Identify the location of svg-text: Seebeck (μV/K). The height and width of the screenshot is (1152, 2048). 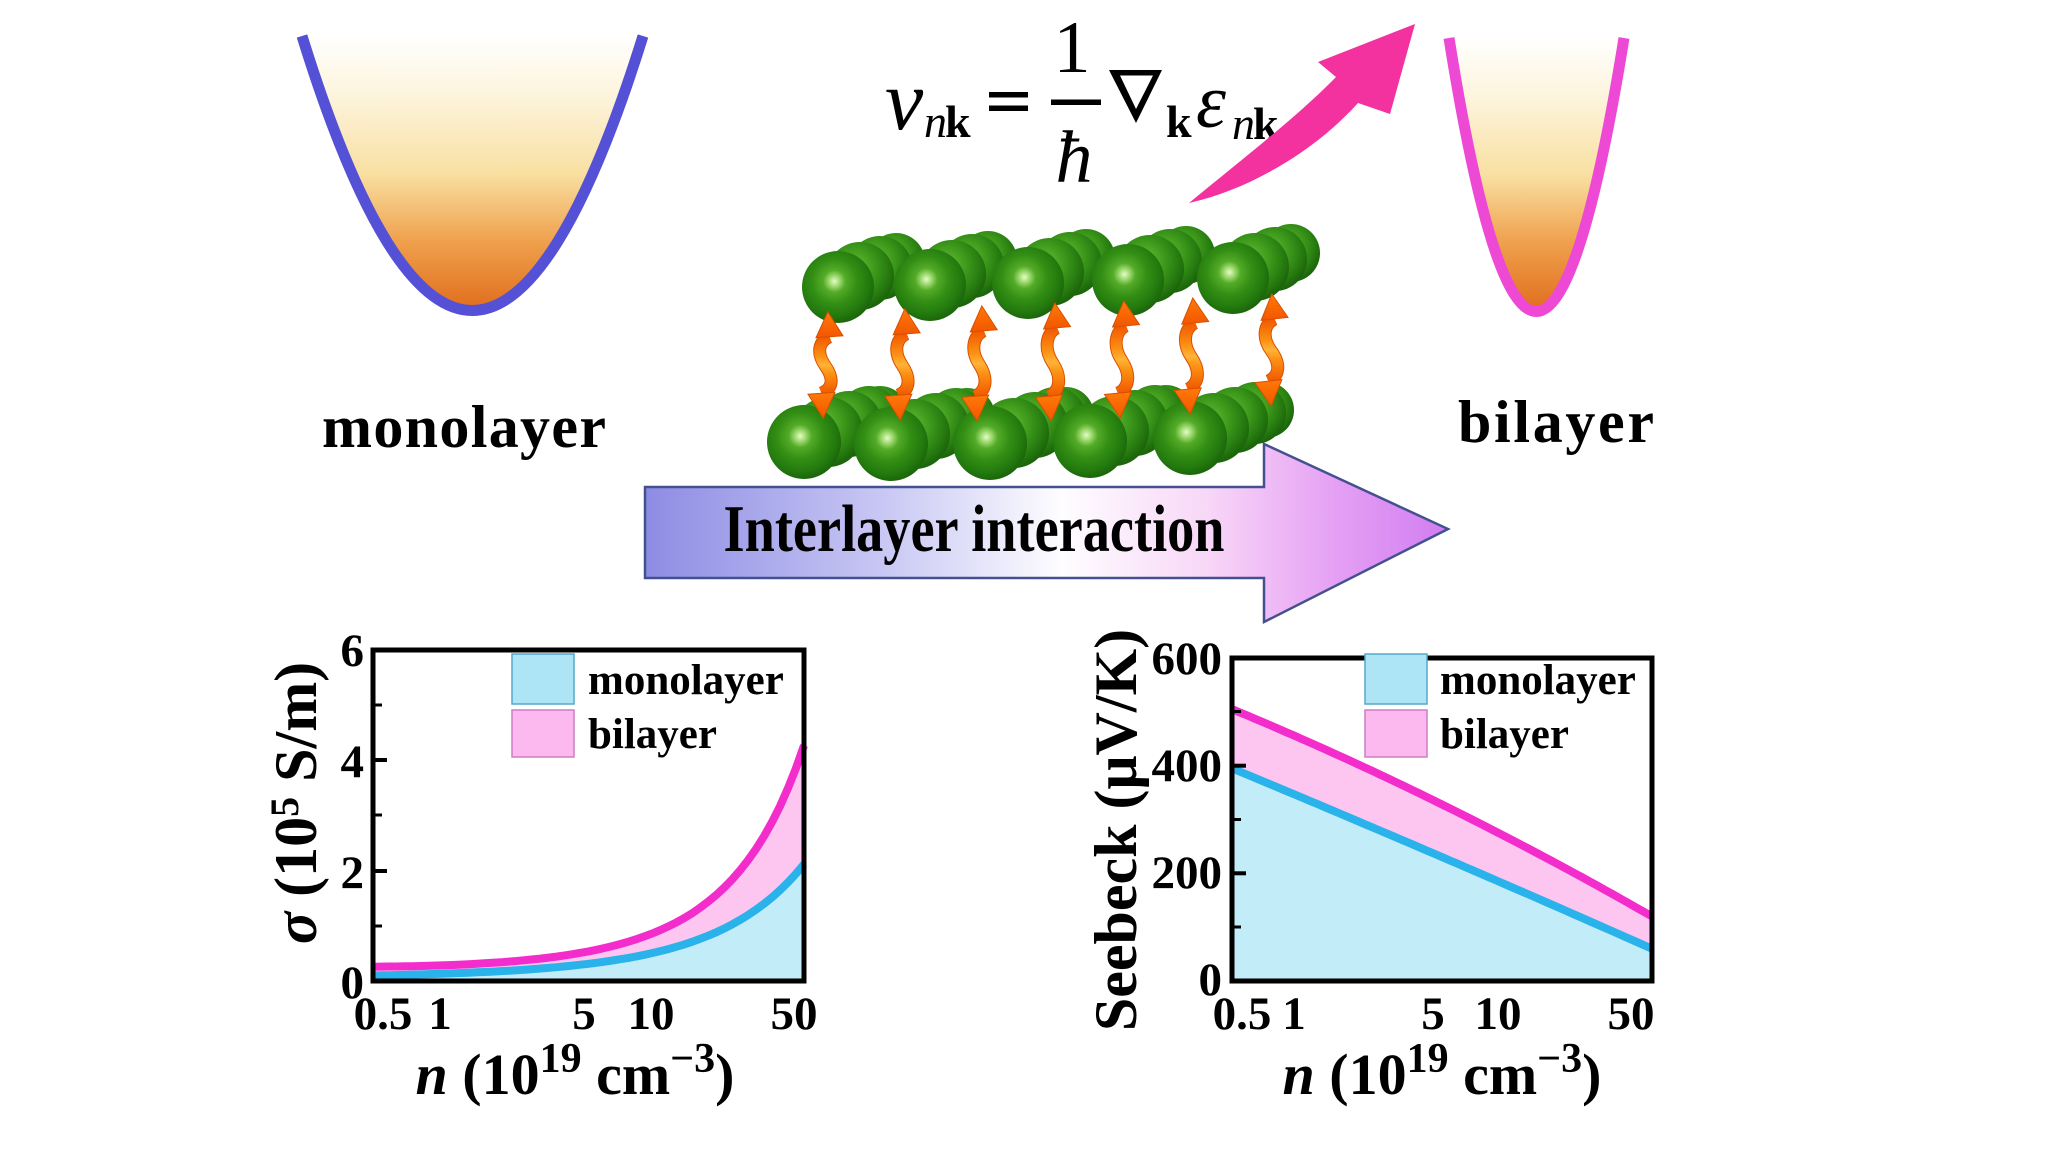
(1116, 830).